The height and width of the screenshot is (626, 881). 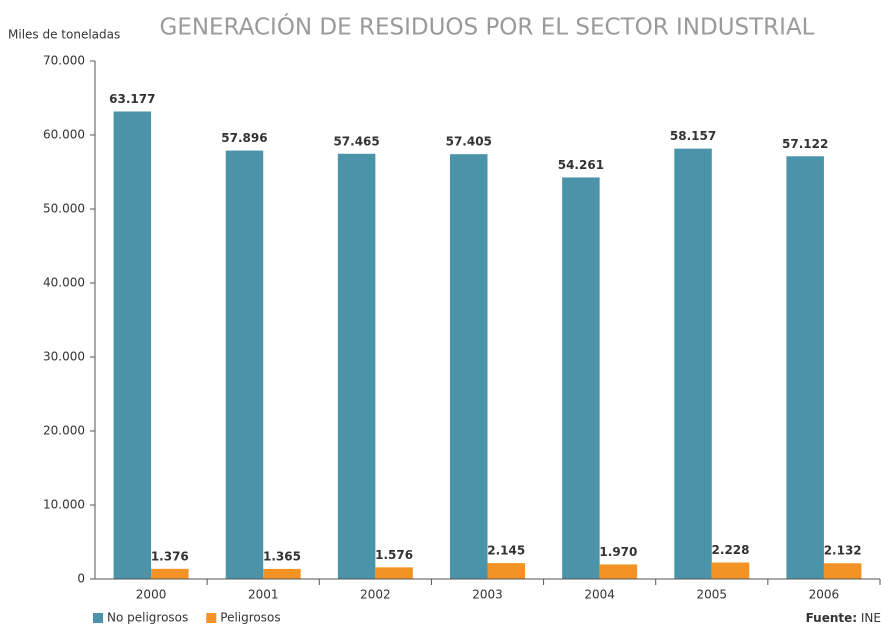 I want to click on value-label: 2.228, so click(x=731, y=550).